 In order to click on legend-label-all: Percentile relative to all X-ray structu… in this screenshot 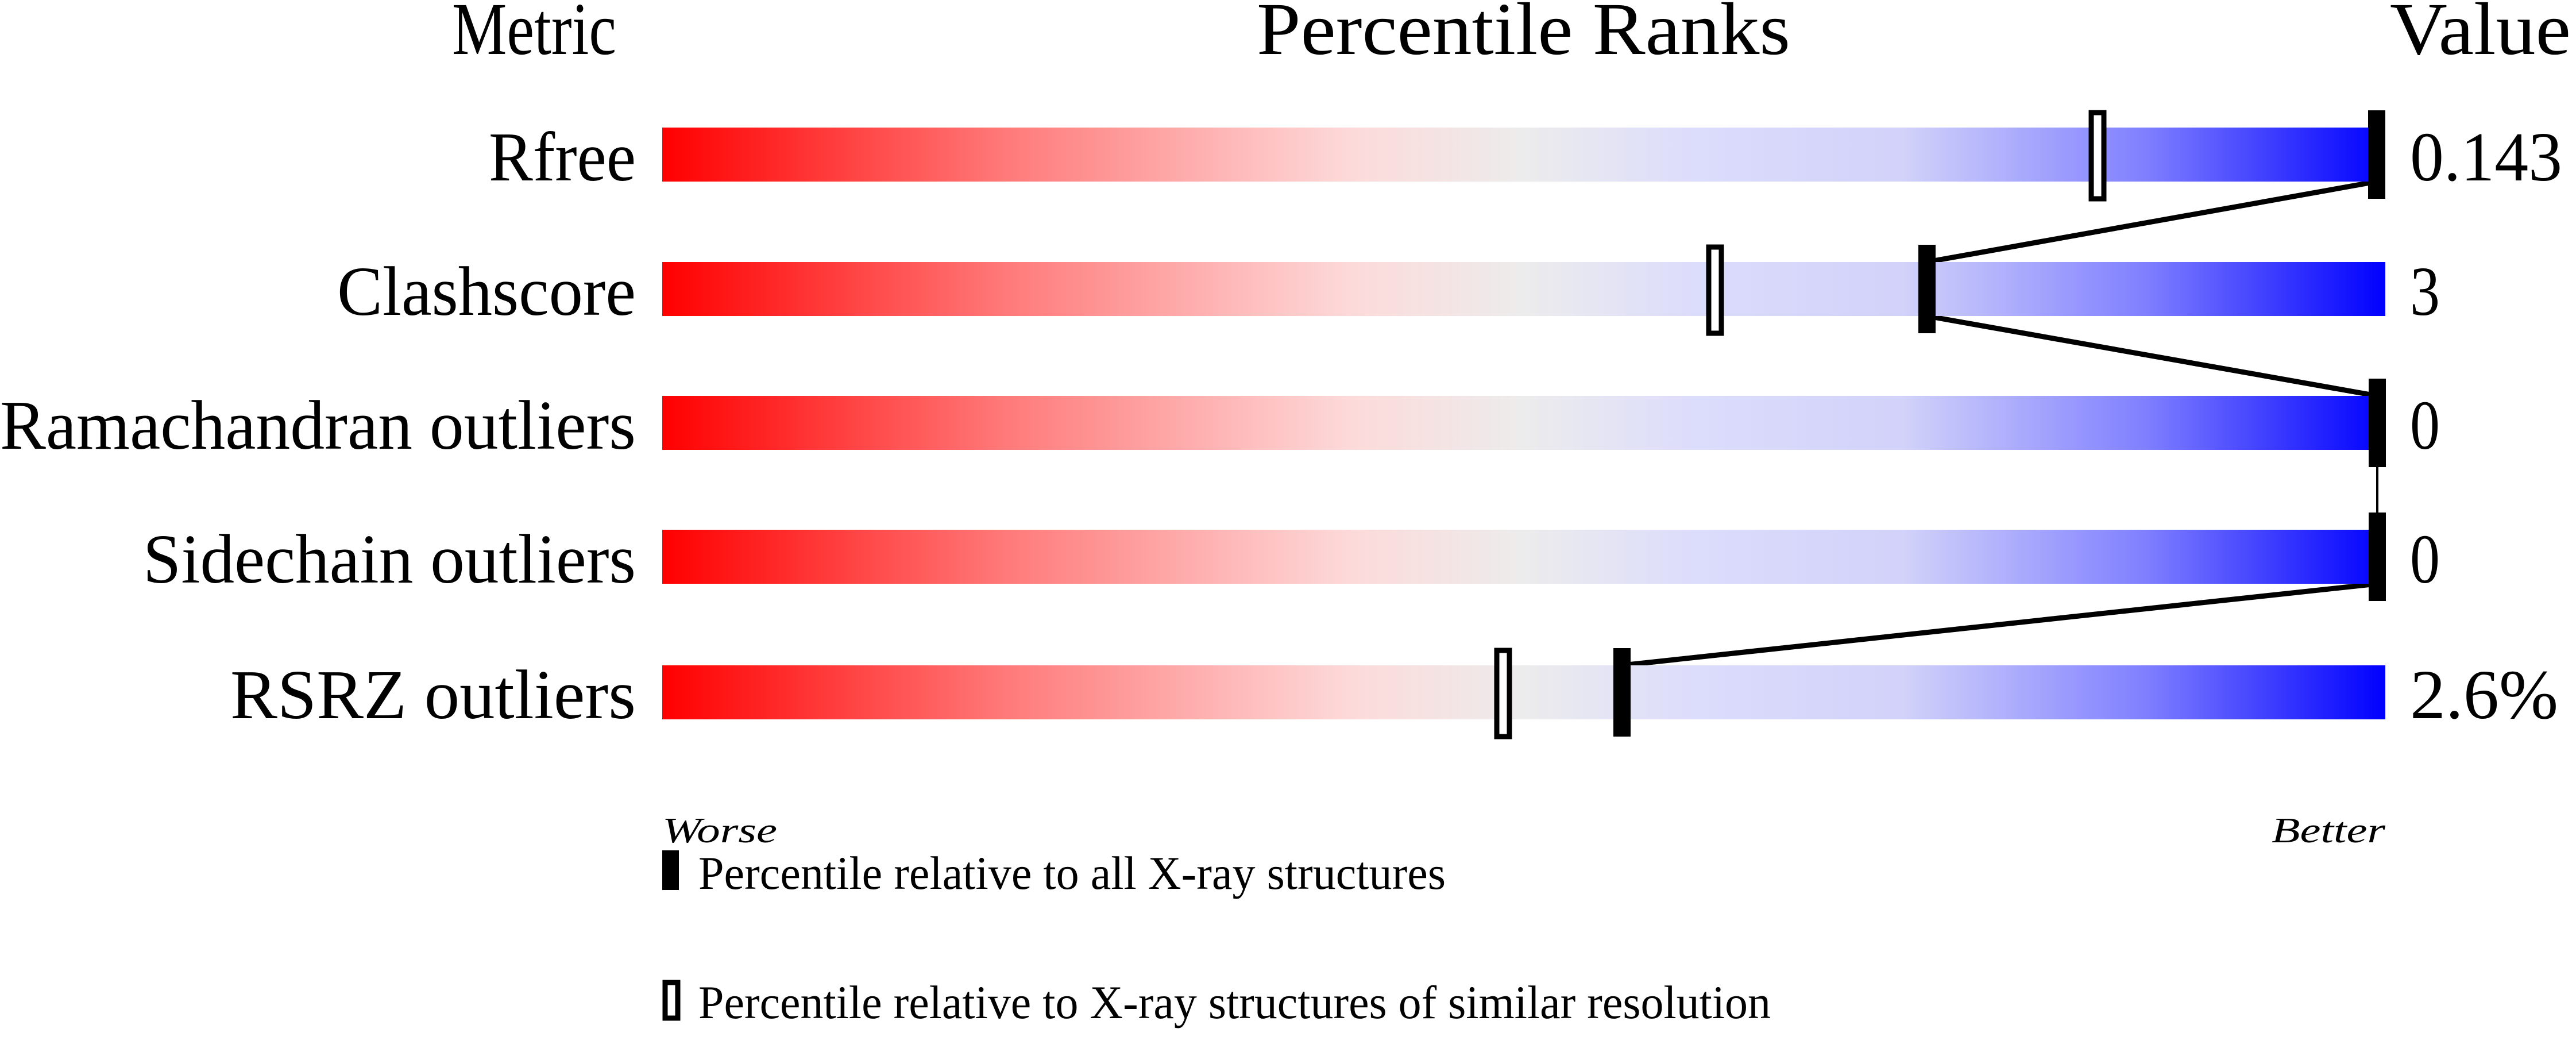, I will do `click(1072, 873)`.